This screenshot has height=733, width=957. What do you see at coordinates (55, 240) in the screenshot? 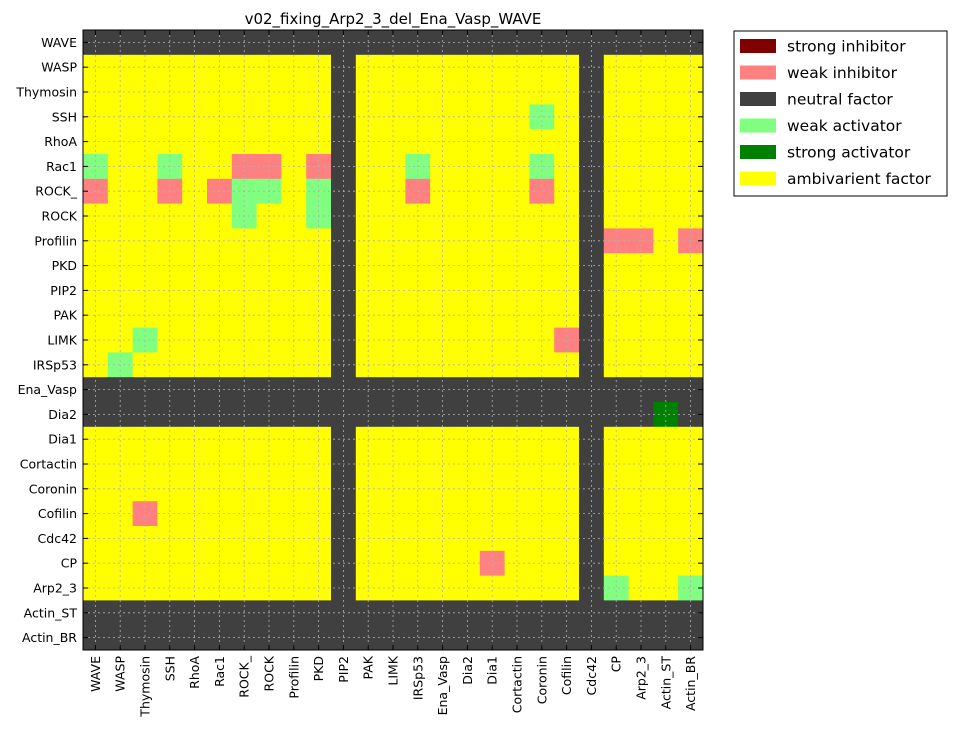
I see `y-tick-label: Profilin` at bounding box center [55, 240].